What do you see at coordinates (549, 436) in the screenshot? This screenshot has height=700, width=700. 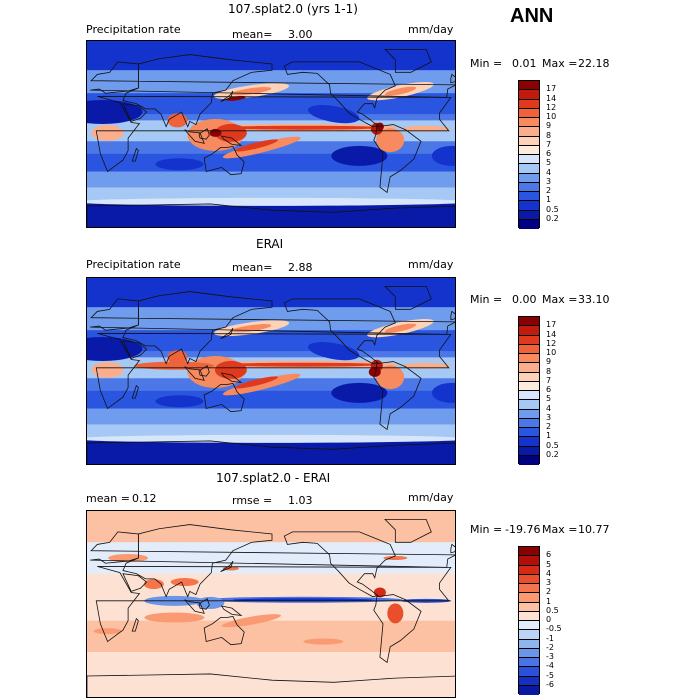 I see `colorbar-tick-label: 1` at bounding box center [549, 436].